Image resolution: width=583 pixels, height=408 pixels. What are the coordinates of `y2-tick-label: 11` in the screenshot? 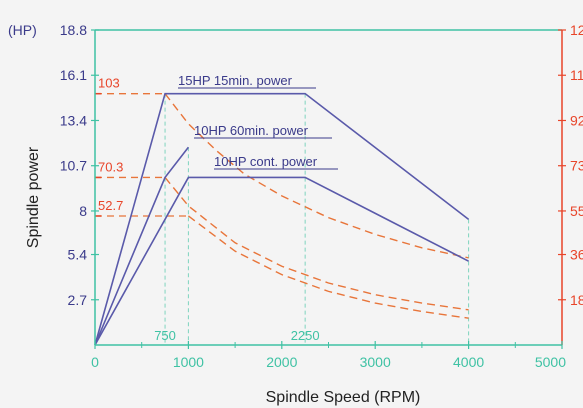 It's located at (576, 75).